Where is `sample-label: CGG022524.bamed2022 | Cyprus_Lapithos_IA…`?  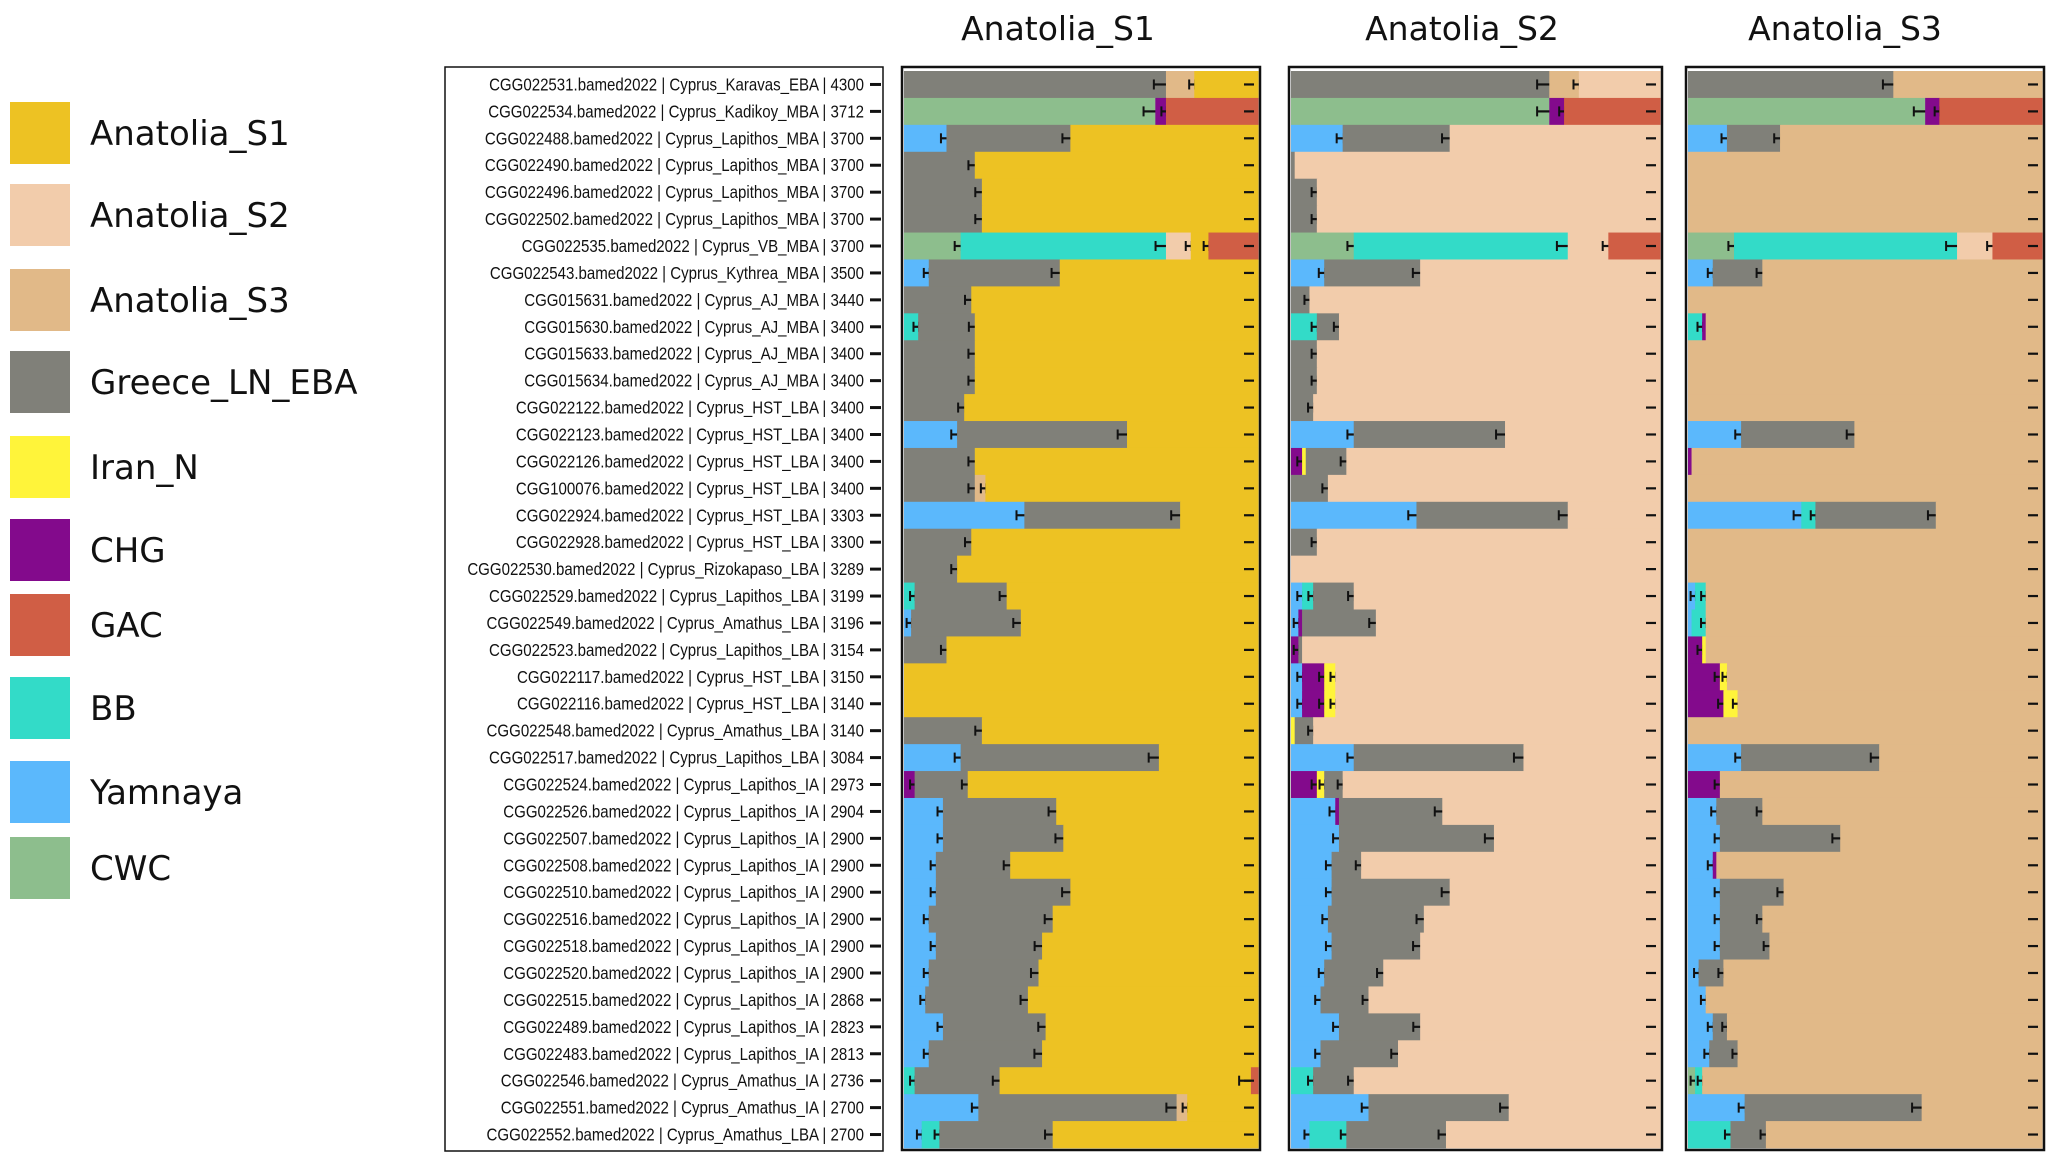
sample-label: CGG022524.bamed2022 | Cyprus_Lapithos_IA… is located at coordinates (683, 785).